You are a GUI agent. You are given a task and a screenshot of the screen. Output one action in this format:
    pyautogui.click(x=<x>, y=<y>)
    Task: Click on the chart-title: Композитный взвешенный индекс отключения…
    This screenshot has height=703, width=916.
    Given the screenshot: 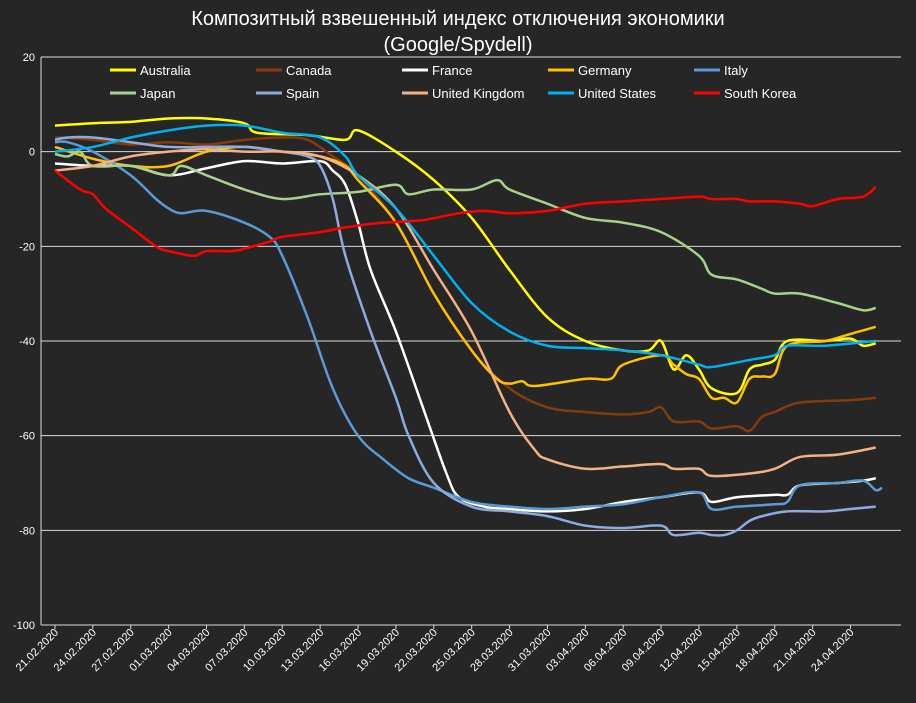 What is the action you would take?
    pyautogui.click(x=457, y=19)
    